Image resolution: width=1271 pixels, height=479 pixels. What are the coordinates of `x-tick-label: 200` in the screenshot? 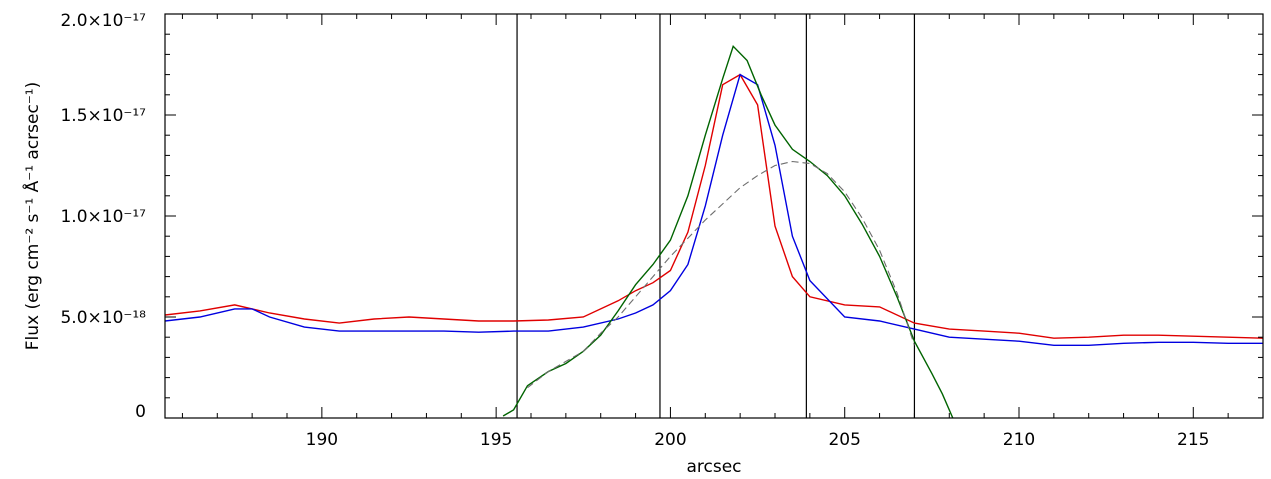 It's located at (670, 440).